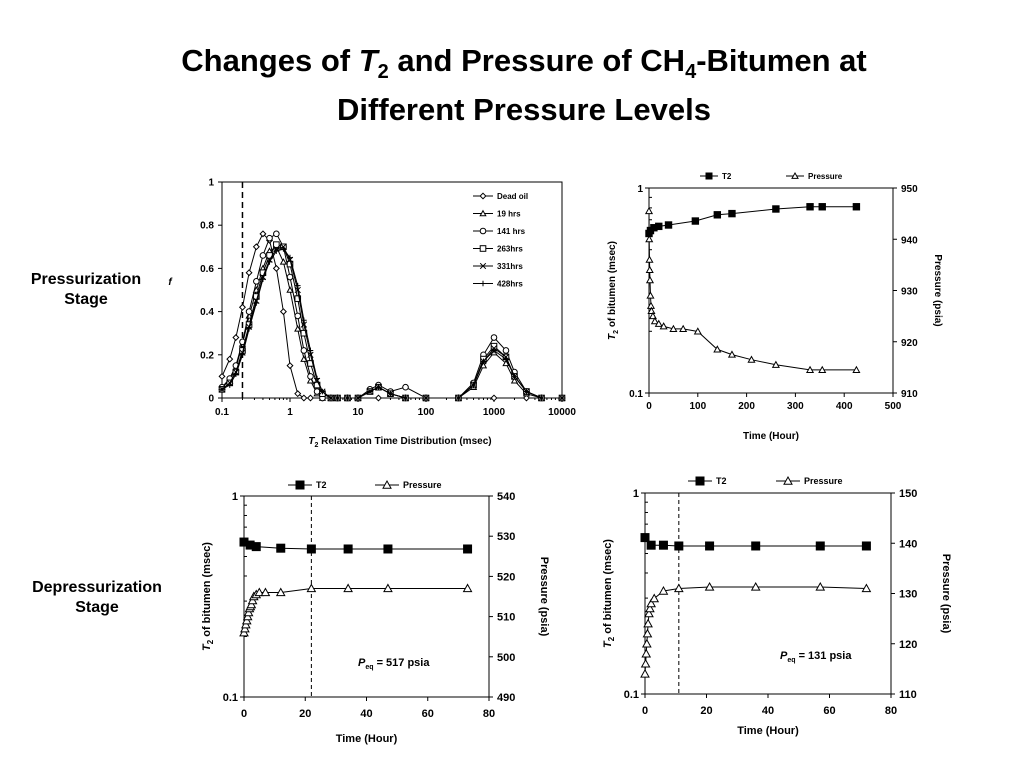 The height and width of the screenshot is (768, 1024). I want to click on y-axis-label-t: T, so click(612, 336).